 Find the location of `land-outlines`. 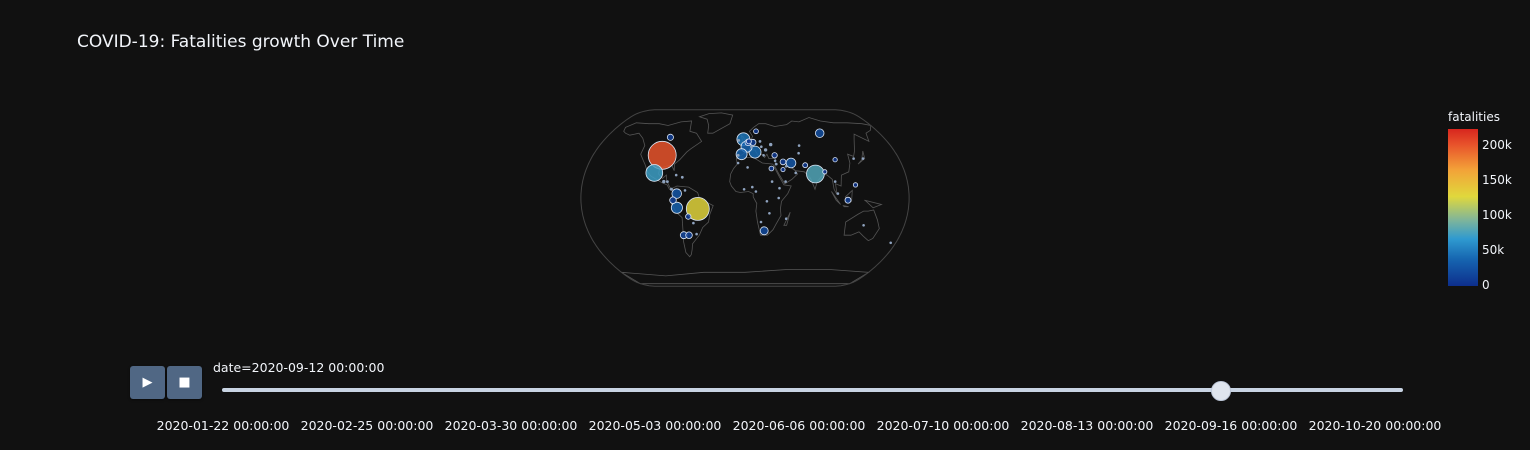

land-outlines is located at coordinates (752, 198).